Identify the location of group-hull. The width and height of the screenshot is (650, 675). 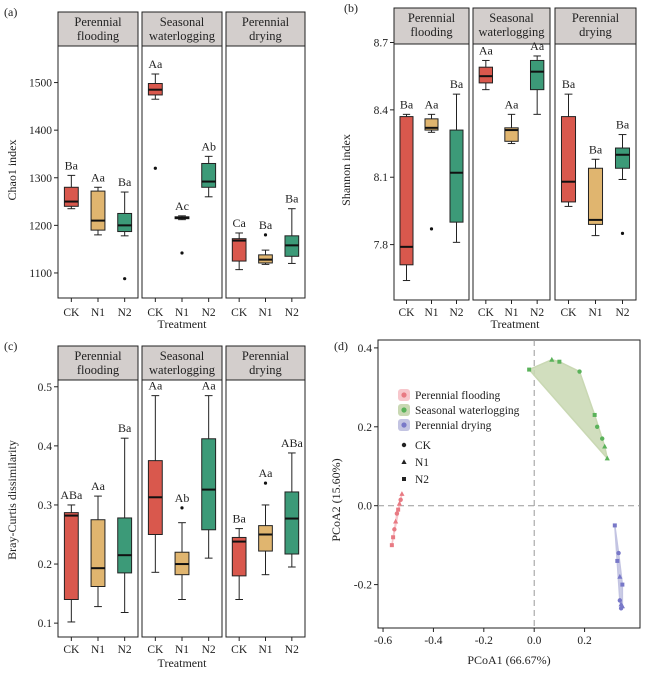
(619, 568).